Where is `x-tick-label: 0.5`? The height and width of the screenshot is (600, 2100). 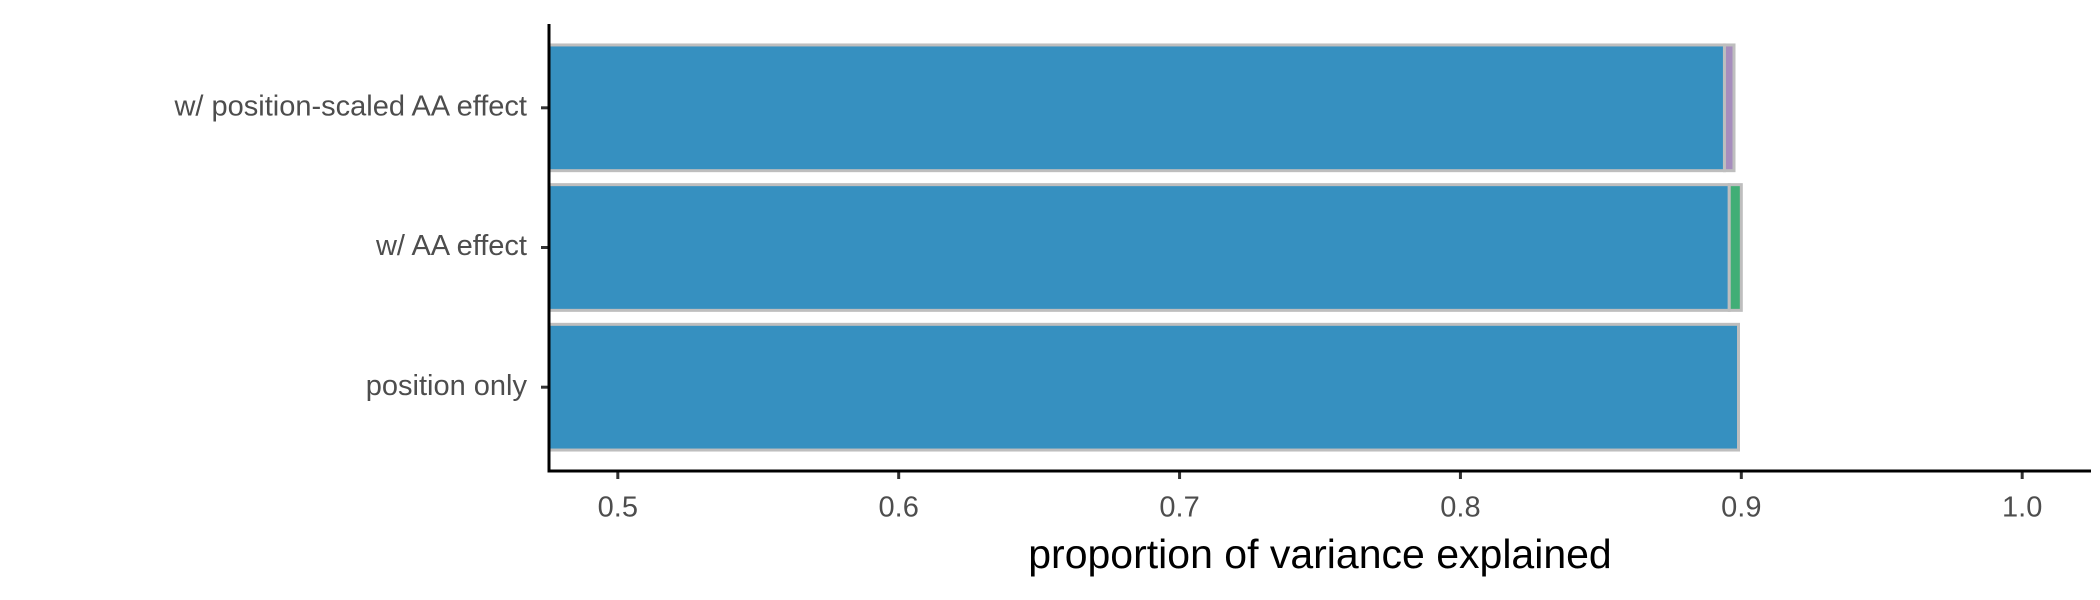 x-tick-label: 0.5 is located at coordinates (618, 508).